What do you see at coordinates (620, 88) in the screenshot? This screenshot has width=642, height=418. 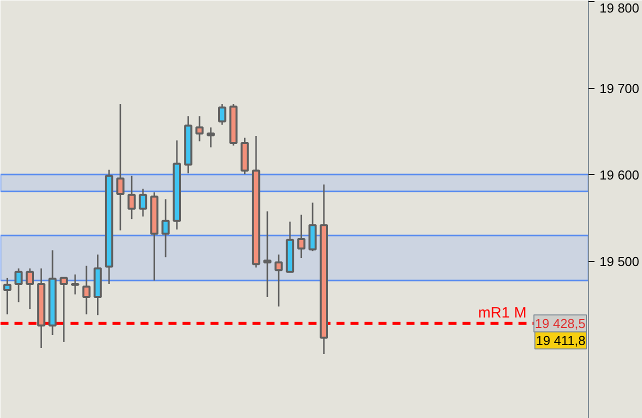 I see `y-tick-label: 19 700` at bounding box center [620, 88].